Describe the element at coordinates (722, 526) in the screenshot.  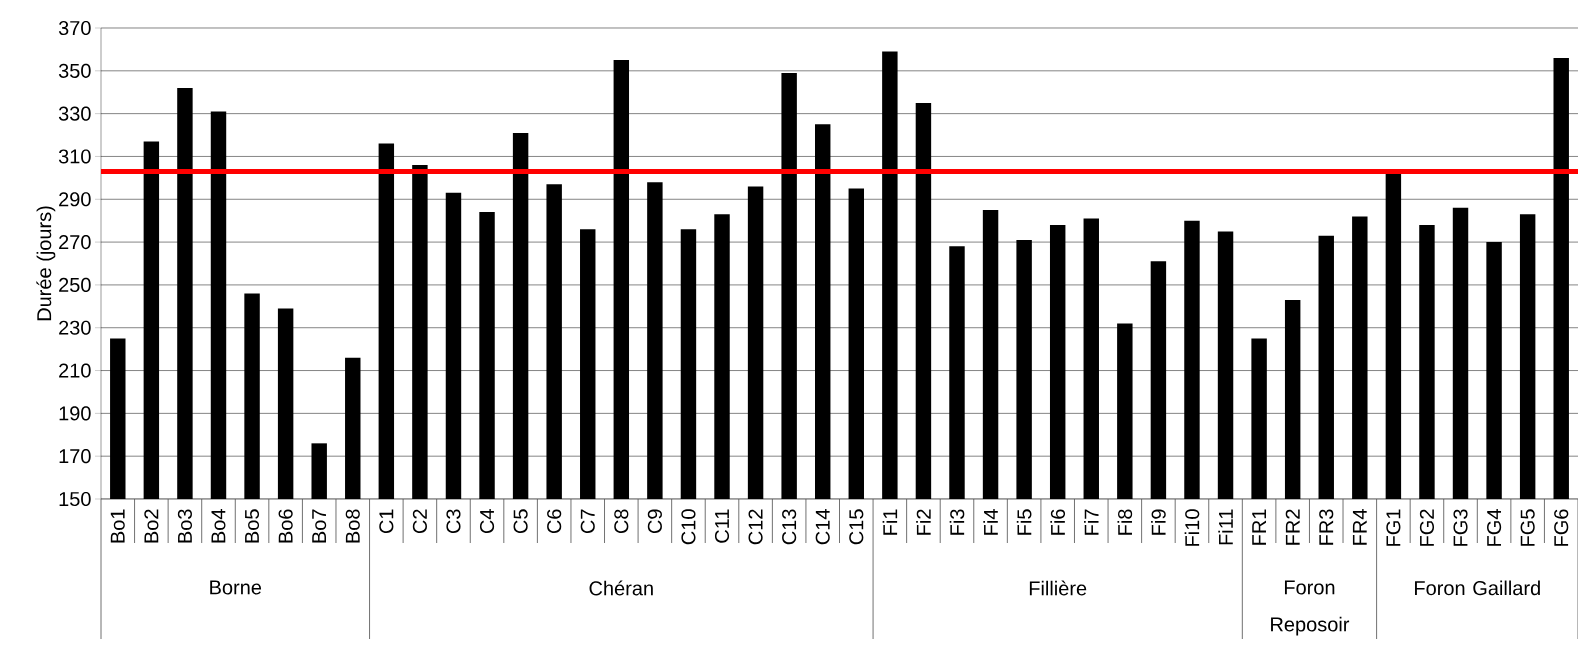
I see `x-tick-label: C11` at that location.